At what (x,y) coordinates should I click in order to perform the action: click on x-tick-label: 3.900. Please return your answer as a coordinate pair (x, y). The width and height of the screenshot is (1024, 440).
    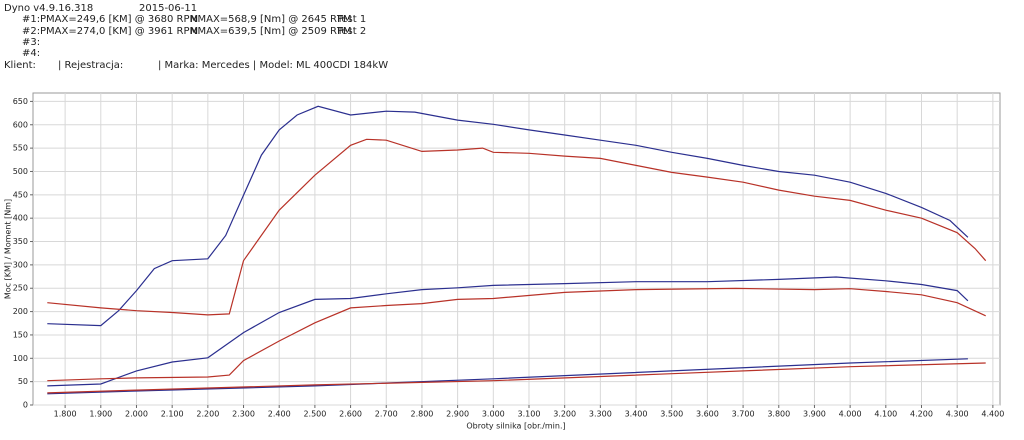
    Looking at the image, I should click on (814, 414).